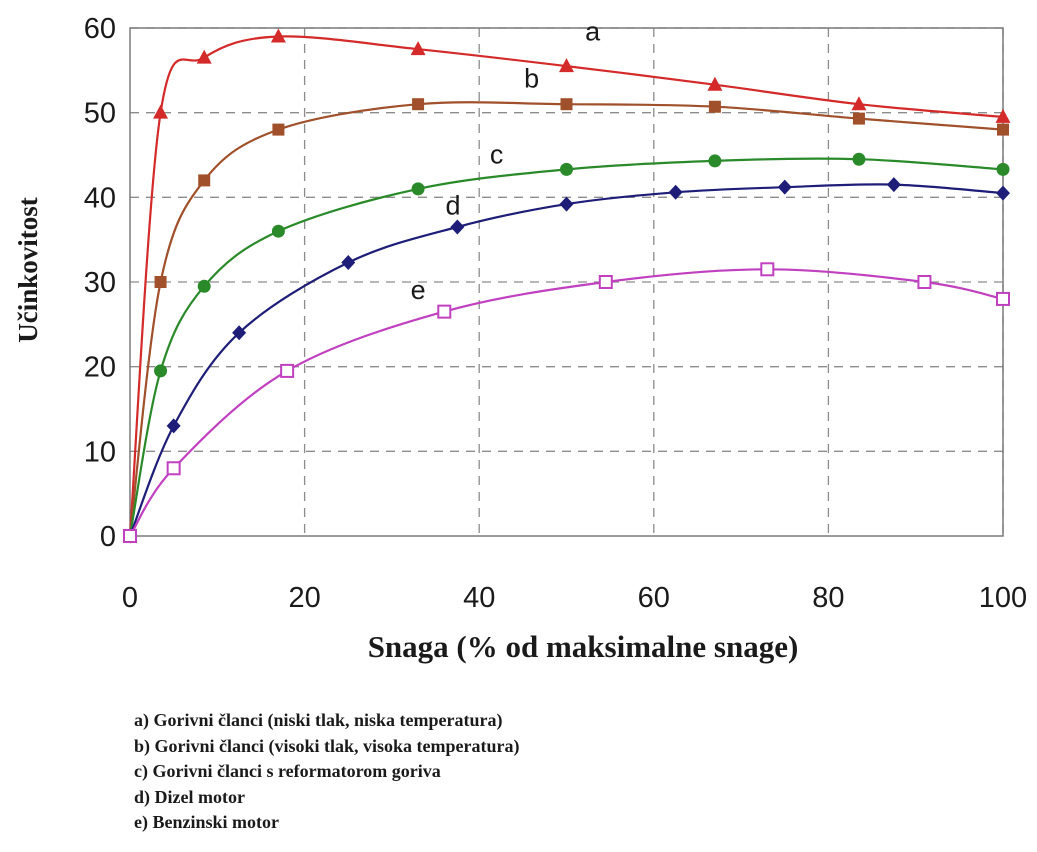  What do you see at coordinates (100, 29) in the screenshot?
I see `y-tick-label: 60` at bounding box center [100, 29].